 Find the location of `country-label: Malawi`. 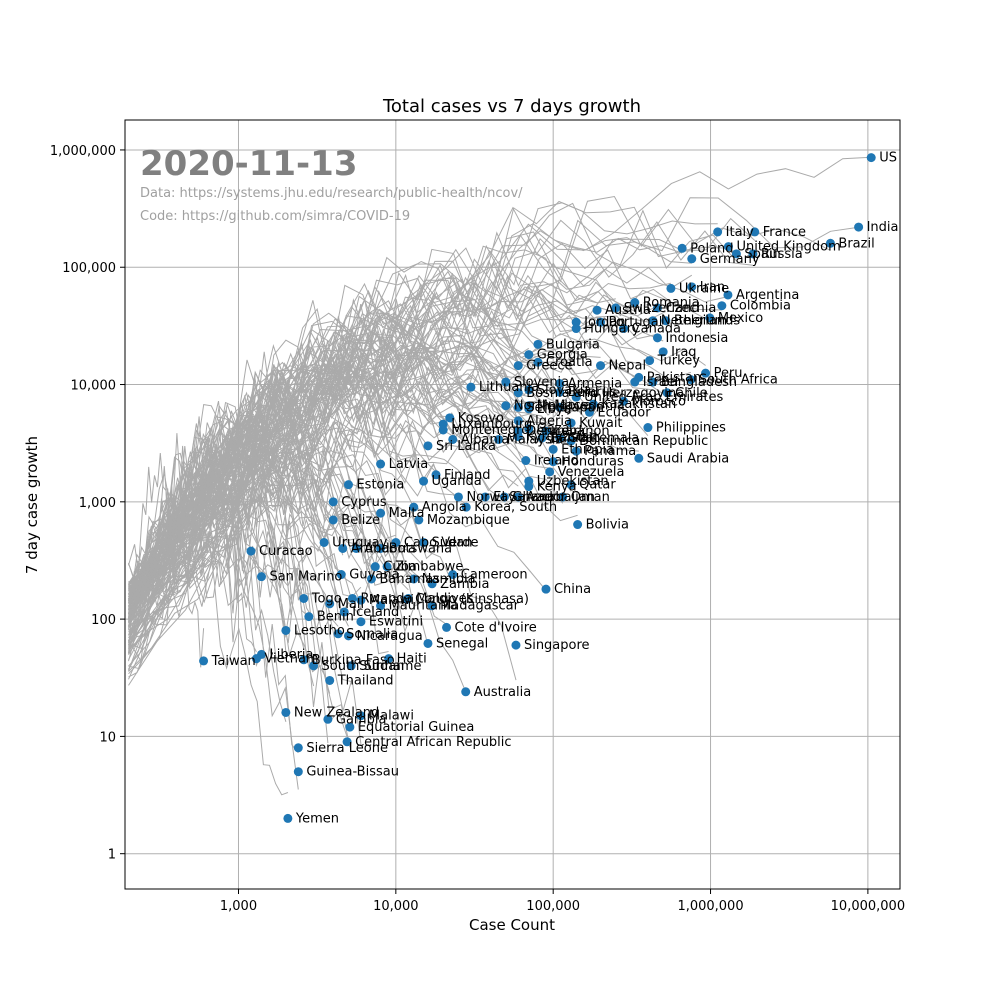

country-label: Malawi is located at coordinates (391, 716).